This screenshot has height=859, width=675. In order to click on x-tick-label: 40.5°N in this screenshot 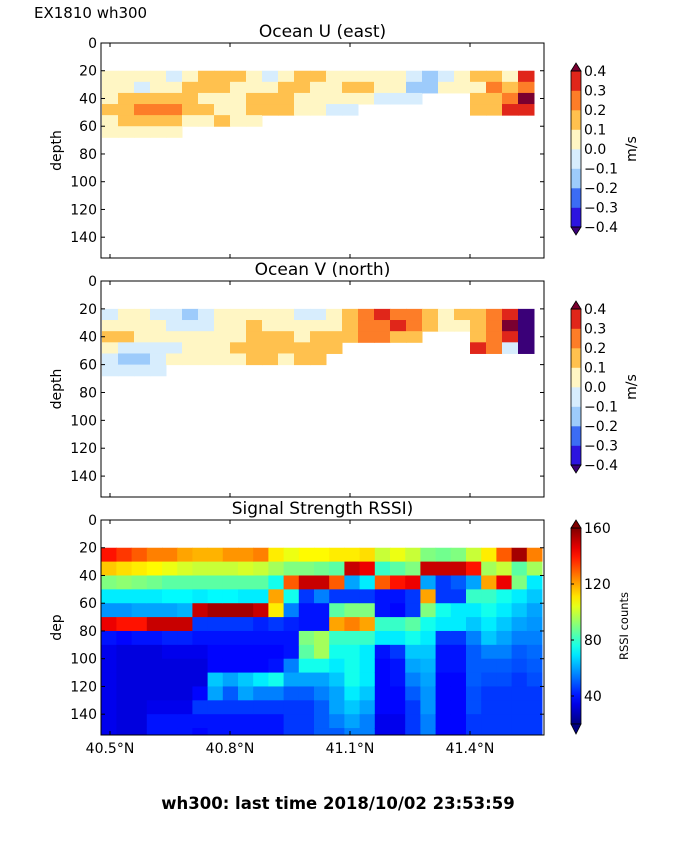, I will do `click(110, 749)`.